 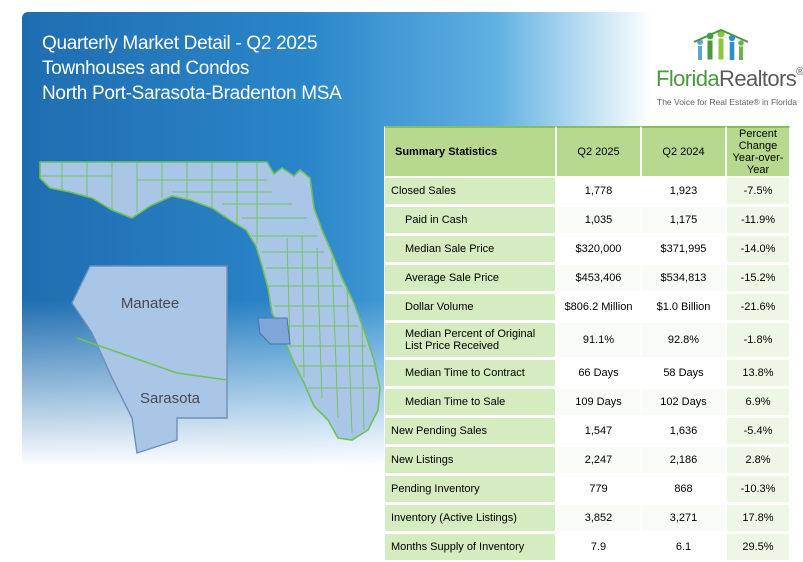 I want to click on row-percent-change: -11.9%, so click(x=758, y=220).